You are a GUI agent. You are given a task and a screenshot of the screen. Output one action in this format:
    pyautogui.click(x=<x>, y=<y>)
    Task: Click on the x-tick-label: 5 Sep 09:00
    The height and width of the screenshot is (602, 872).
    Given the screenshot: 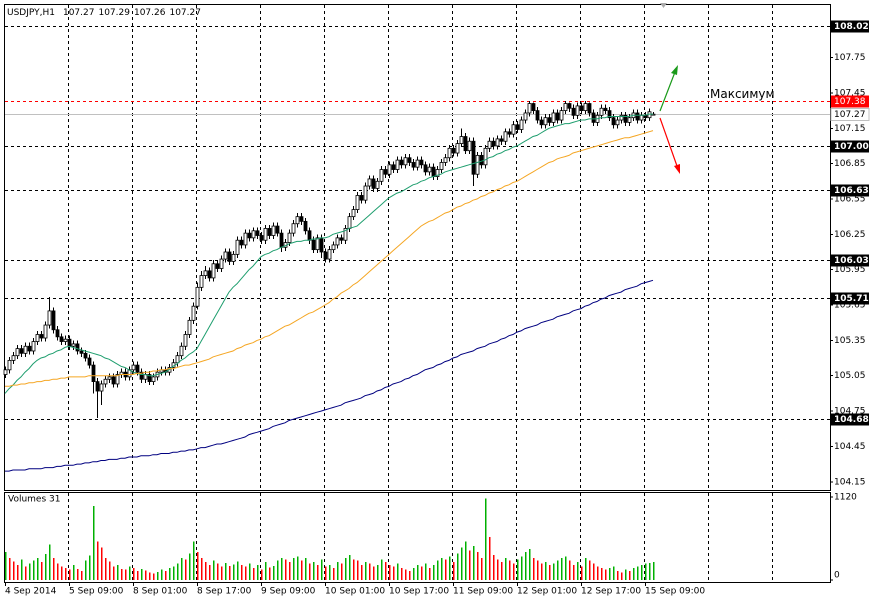 What is the action you would take?
    pyautogui.click(x=96, y=592)
    